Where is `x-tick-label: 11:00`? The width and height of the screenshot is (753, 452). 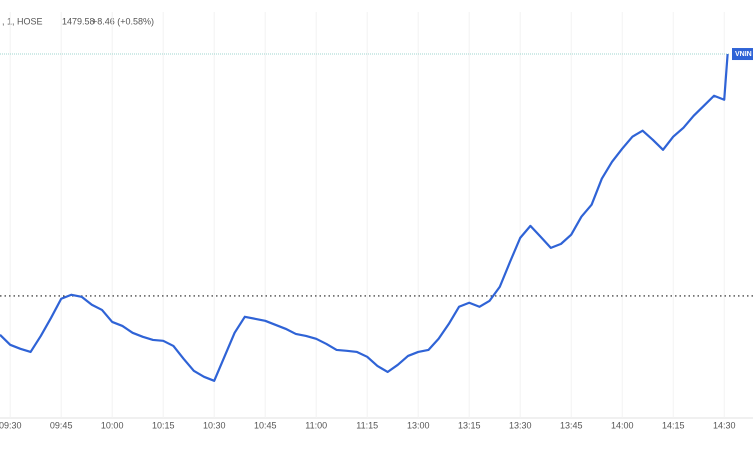 x-tick-label: 11:00 is located at coordinates (316, 425).